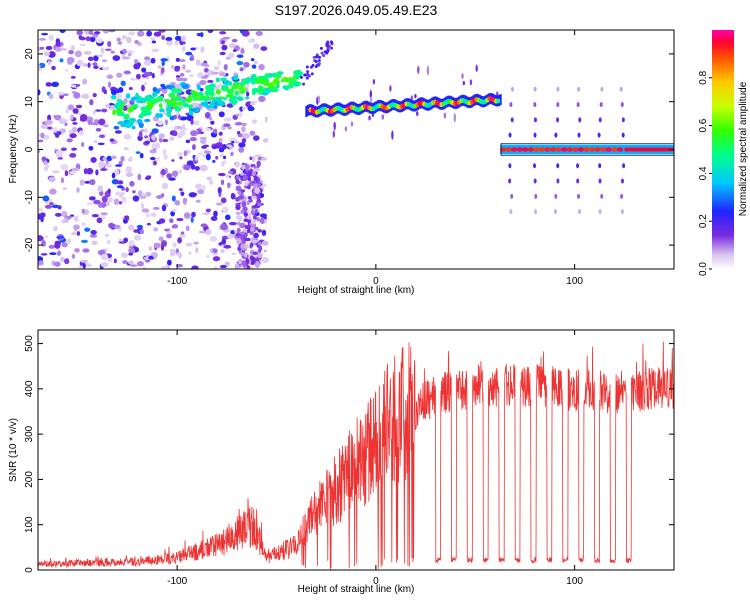  I want to click on y-tick-label: 400, so click(29, 388).